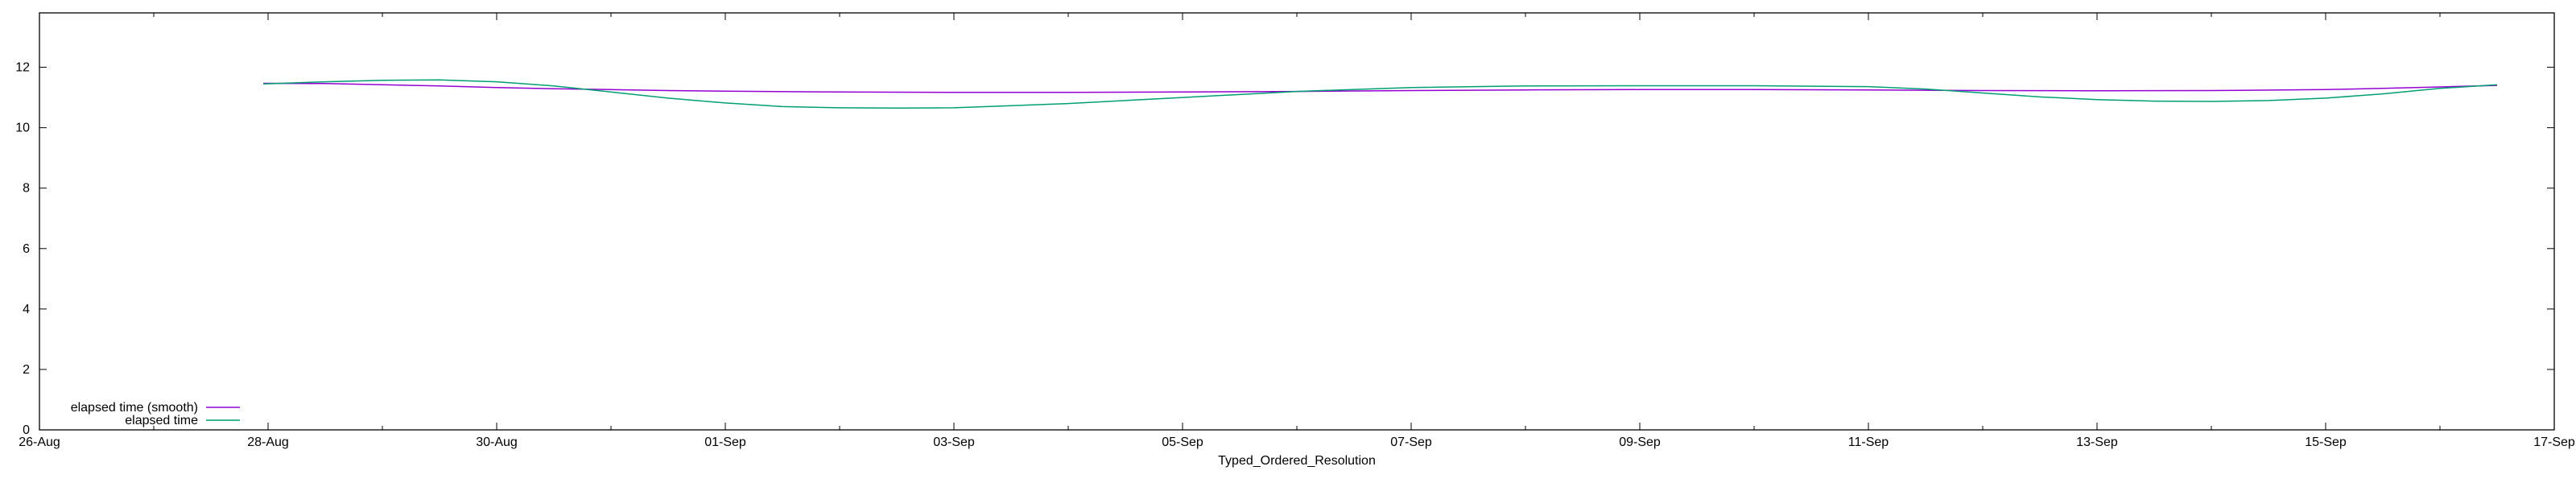 This screenshot has height=483, width=2576. Describe the element at coordinates (26, 249) in the screenshot. I see `y-tick-label: 6` at that location.